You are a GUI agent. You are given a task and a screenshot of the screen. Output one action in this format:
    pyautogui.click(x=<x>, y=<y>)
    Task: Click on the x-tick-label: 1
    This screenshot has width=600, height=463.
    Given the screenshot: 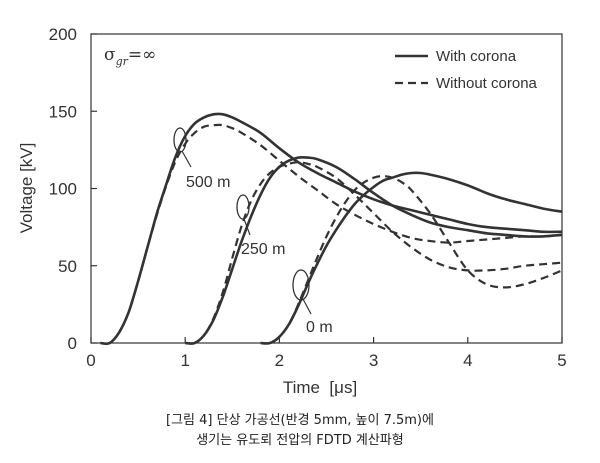 What is the action you would take?
    pyautogui.click(x=184, y=360)
    